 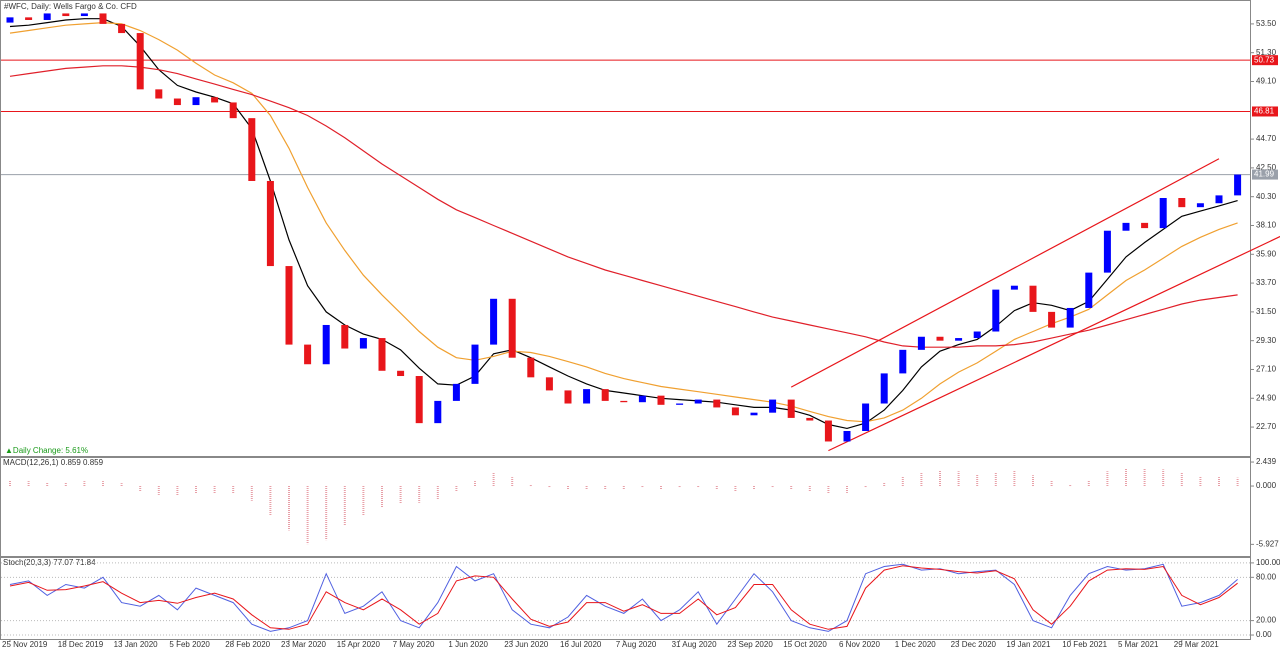 I want to click on y-tick-label: 2.439, so click(x=1266, y=461).